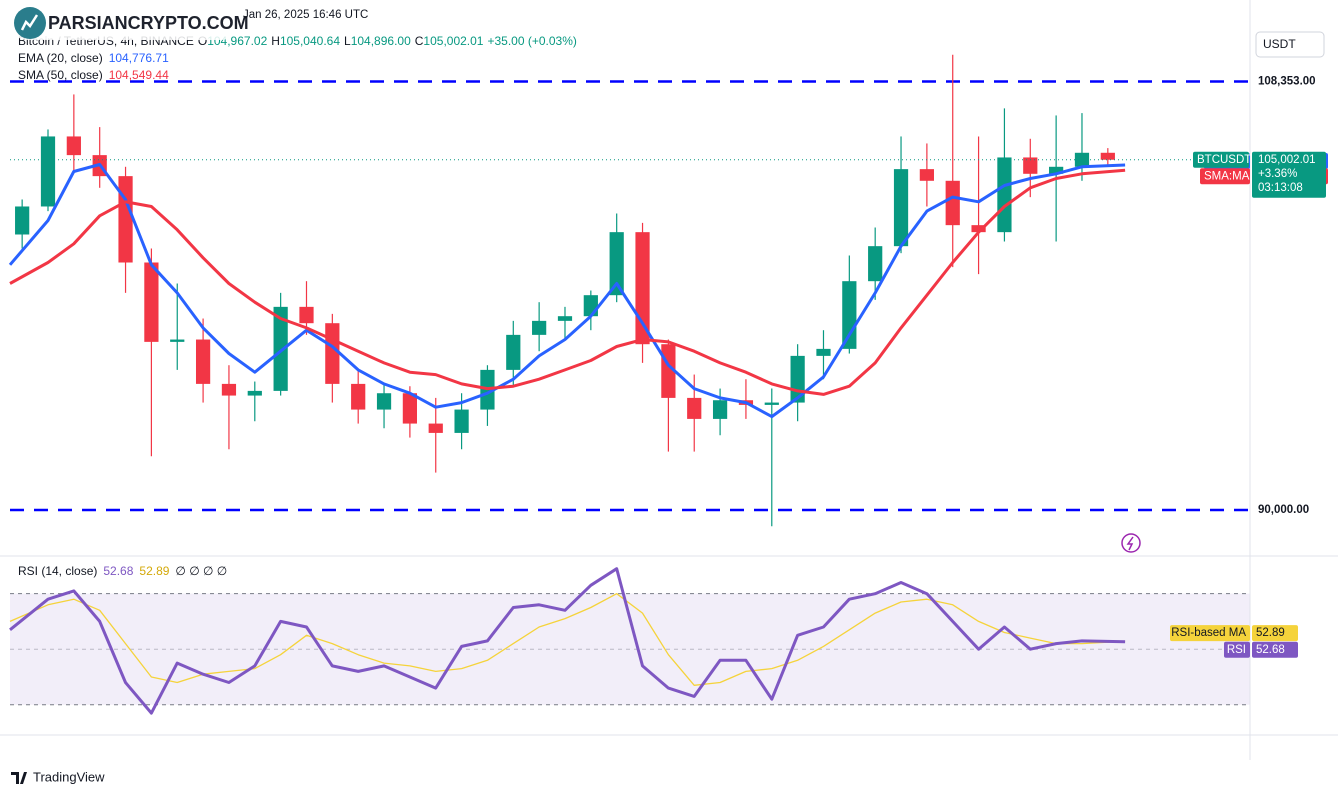 The height and width of the screenshot is (796, 1338). I want to click on watermark-text: PARSIANCRYPTO.COM, so click(148, 23).